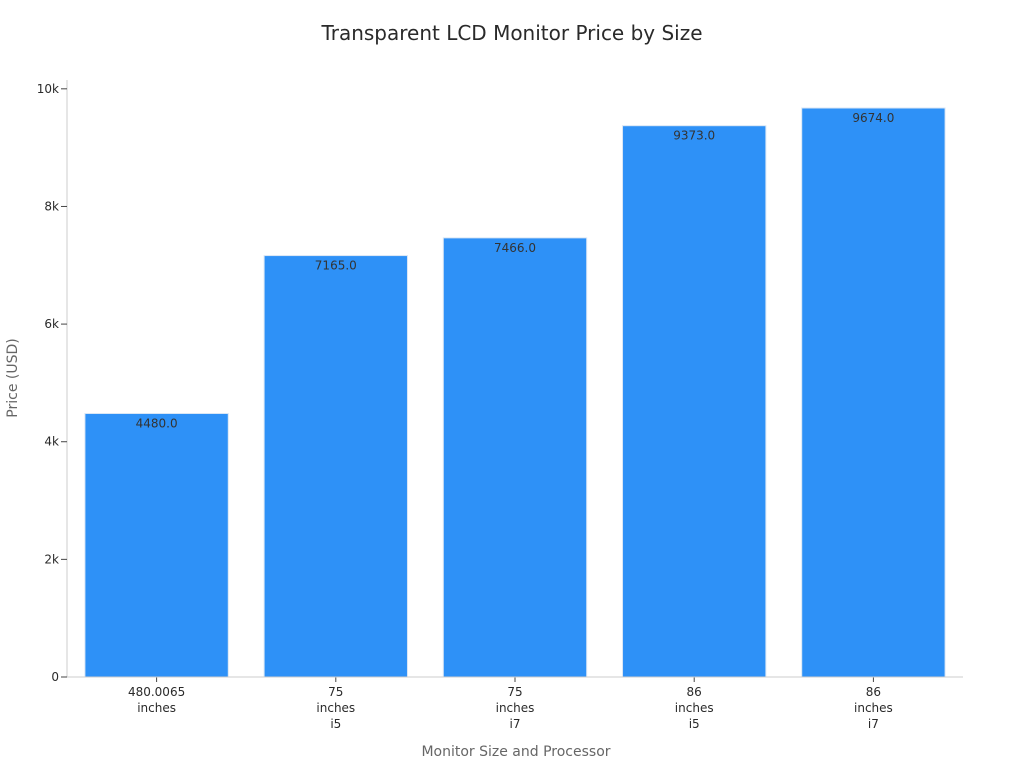 This screenshot has width=1024, height=768. What do you see at coordinates (51, 324) in the screenshot?
I see `y-tick-label: 6k` at bounding box center [51, 324].